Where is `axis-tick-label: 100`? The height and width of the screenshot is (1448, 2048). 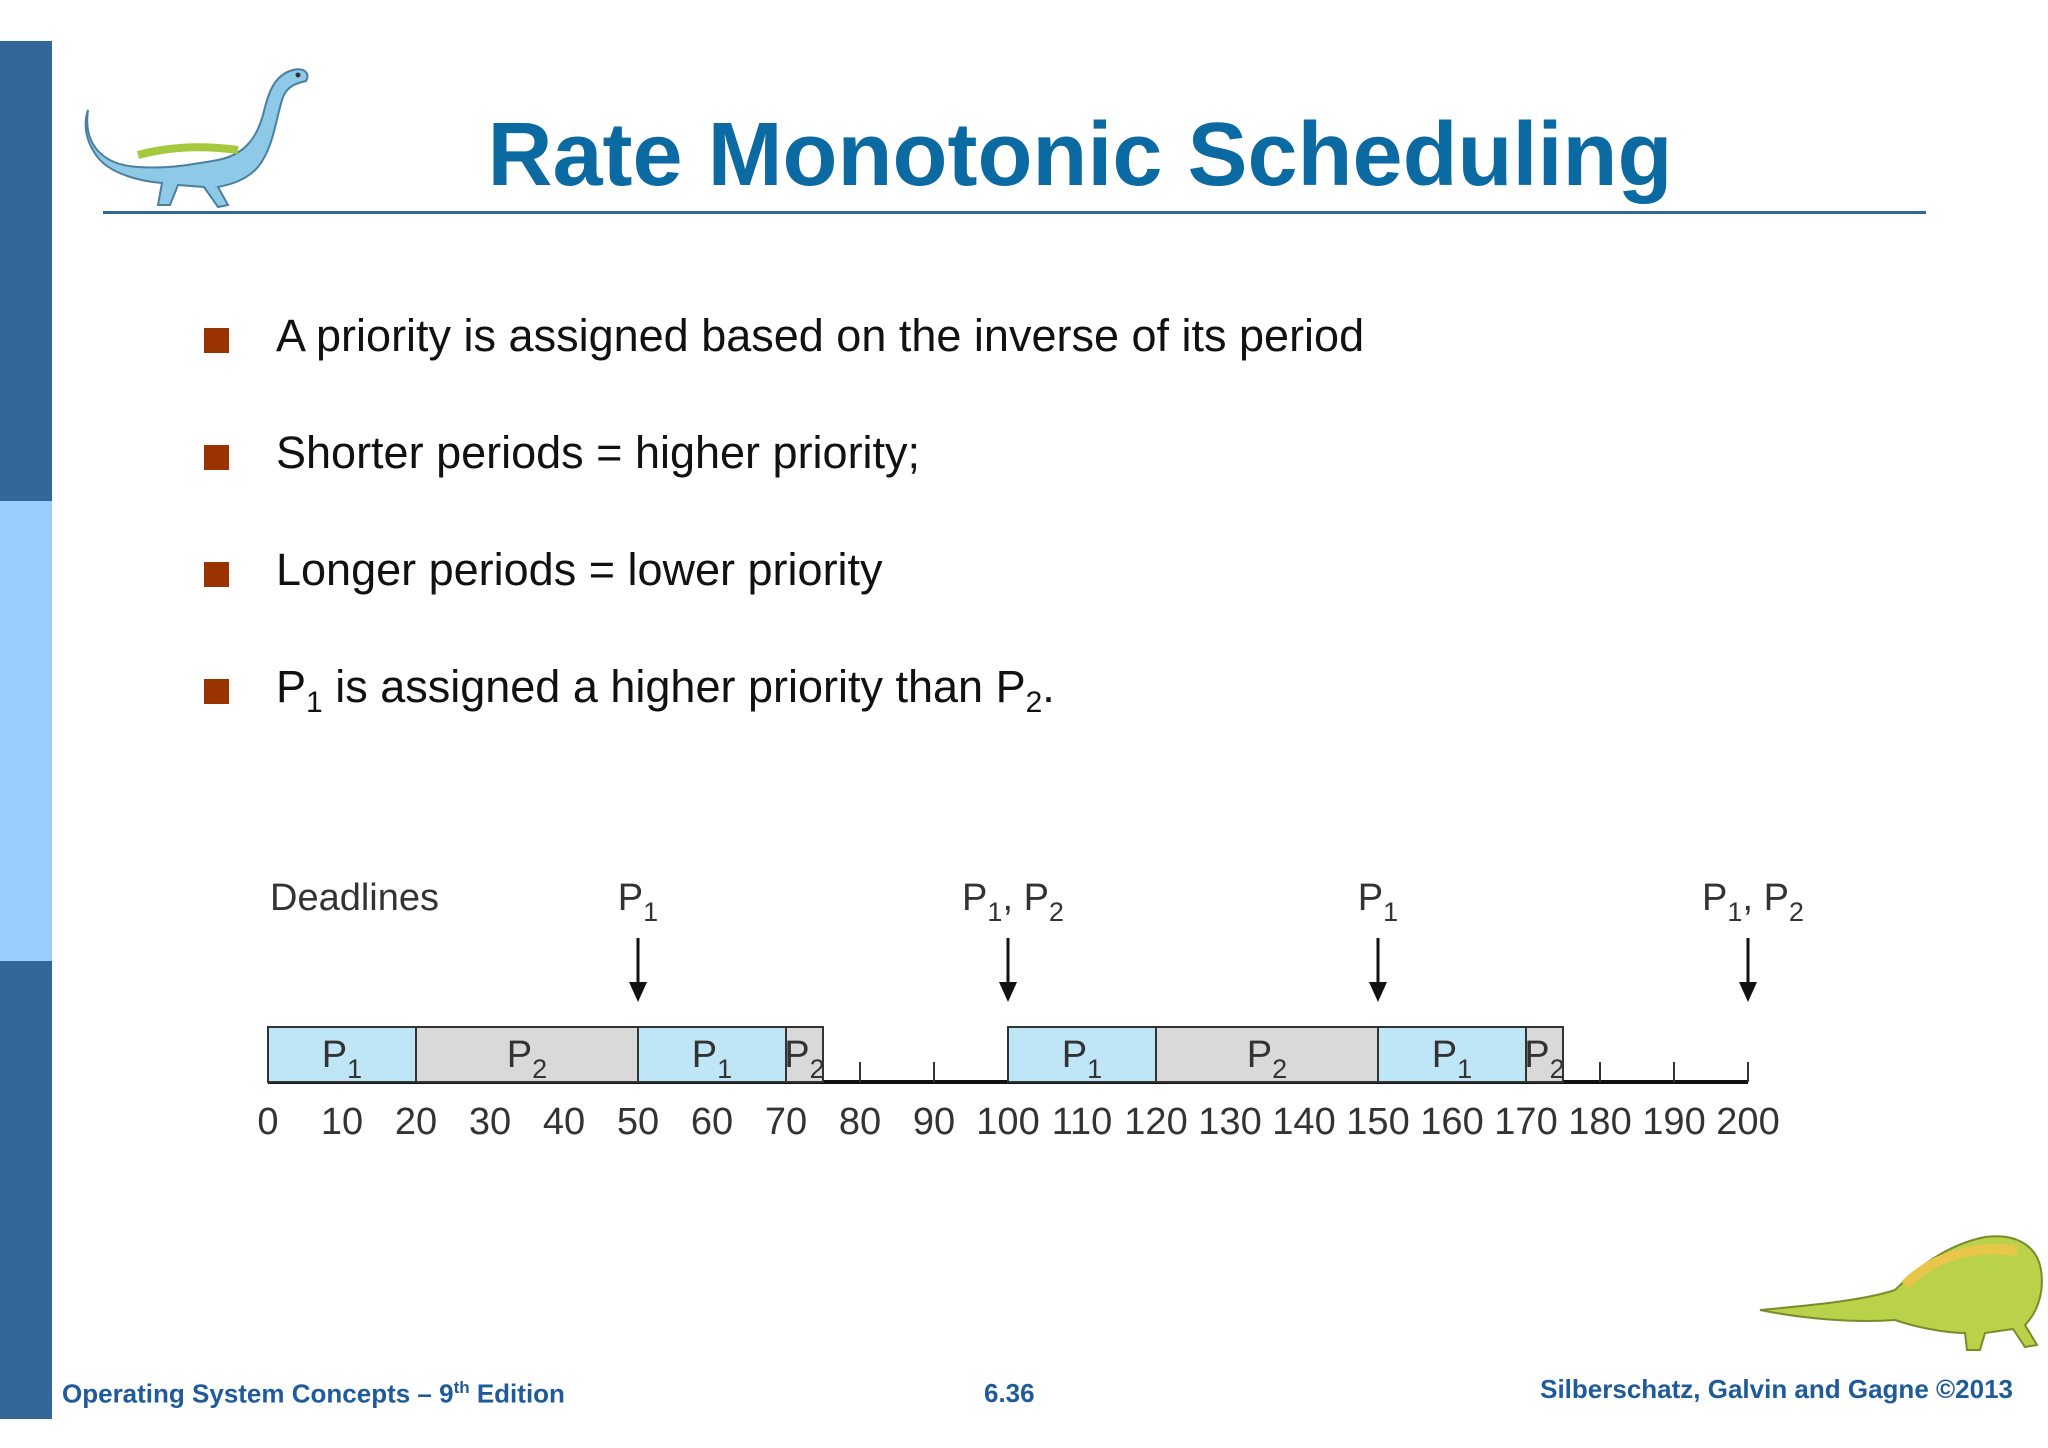 axis-tick-label: 100 is located at coordinates (1007, 1122).